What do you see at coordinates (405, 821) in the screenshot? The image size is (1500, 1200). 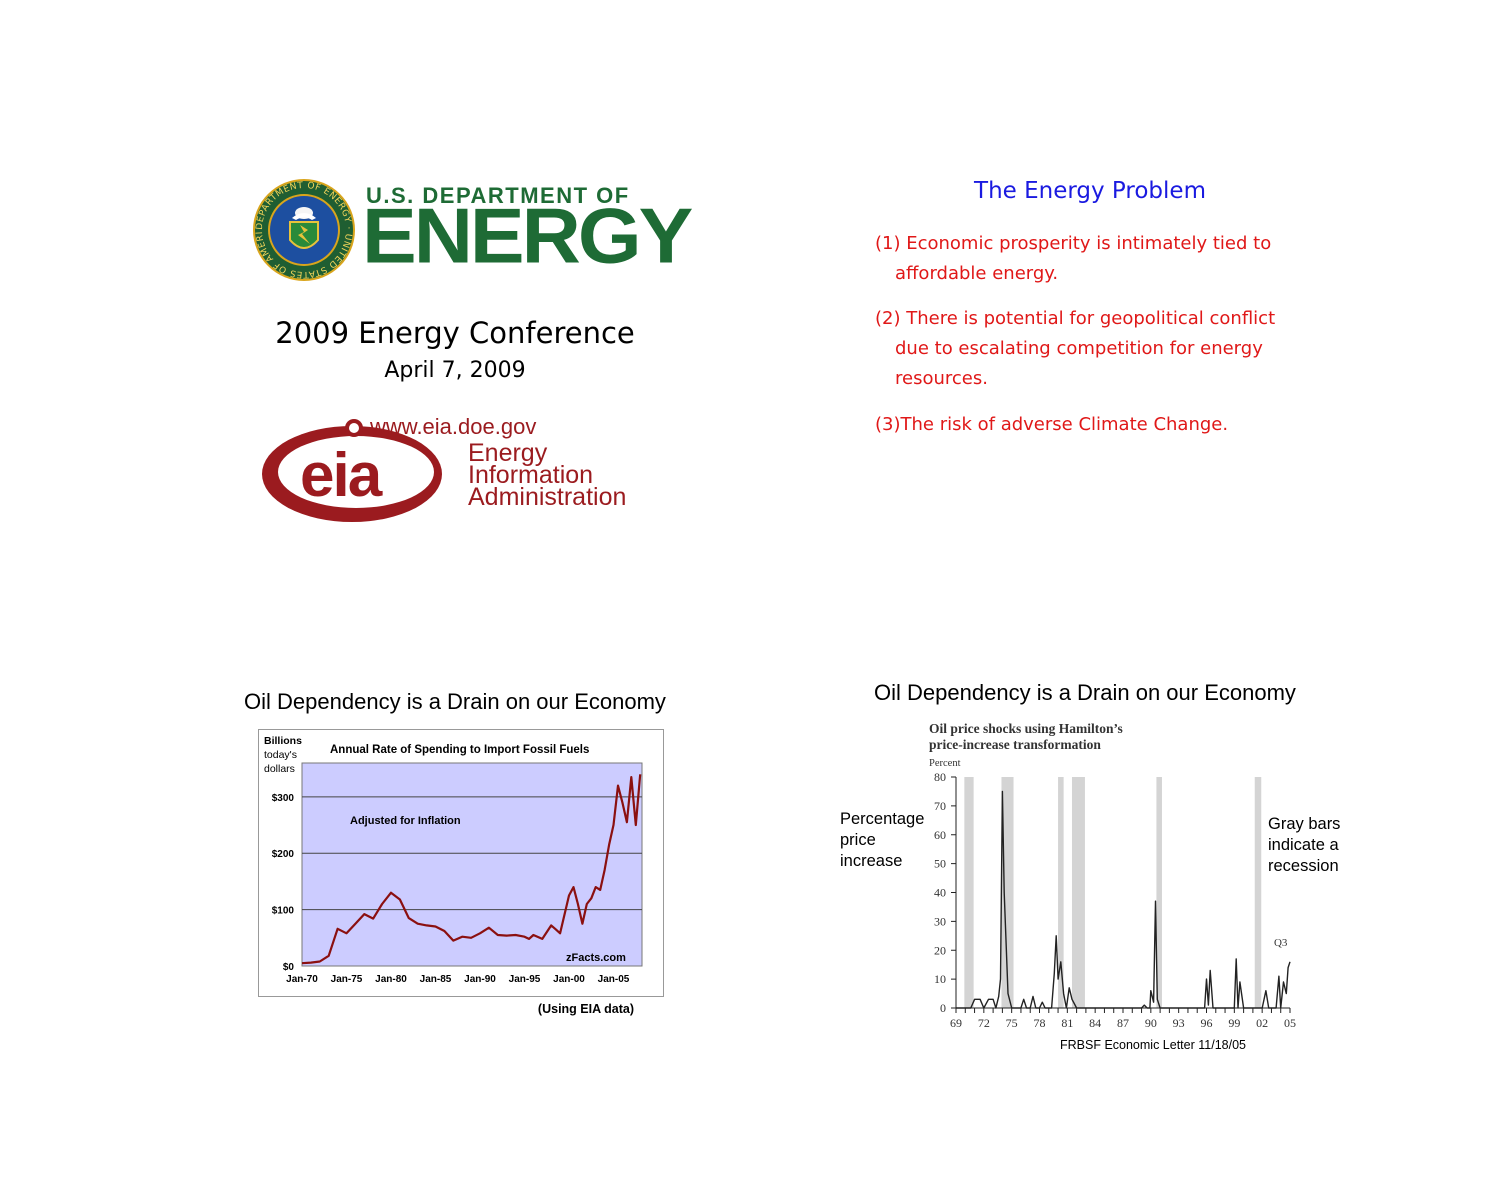 I see `chart-annotation: Adjusted for Inflation` at bounding box center [405, 821].